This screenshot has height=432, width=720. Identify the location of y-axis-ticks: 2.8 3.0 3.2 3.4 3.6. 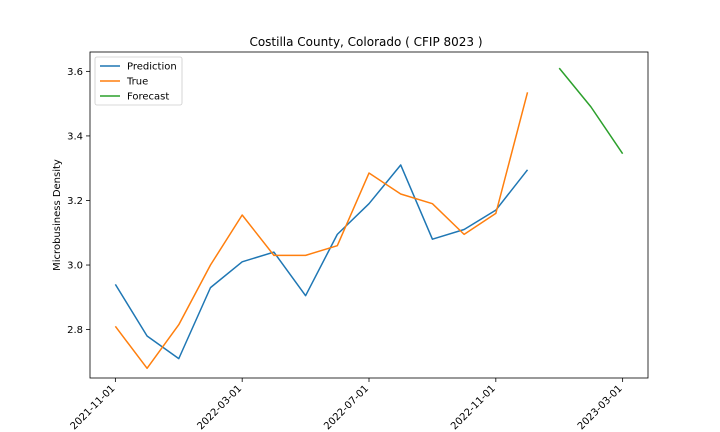
(78, 201).